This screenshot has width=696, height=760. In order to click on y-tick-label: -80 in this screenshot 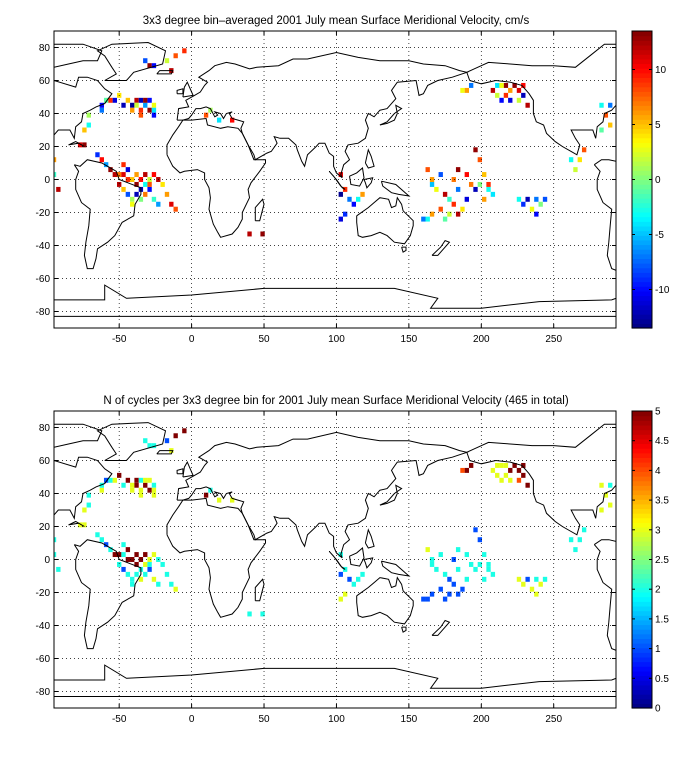, I will do `click(43, 312)`.